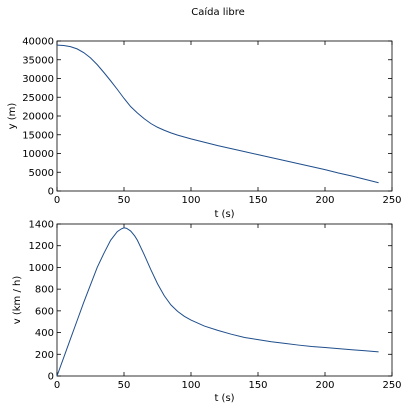 The width and height of the screenshot is (407, 410). I want to click on position-x-tick-label: 250, so click(391, 200).